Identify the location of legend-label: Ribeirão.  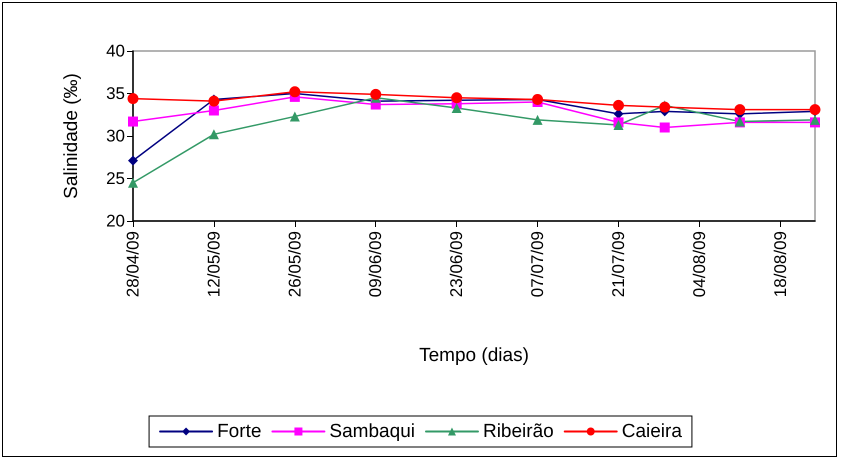
(518, 431).